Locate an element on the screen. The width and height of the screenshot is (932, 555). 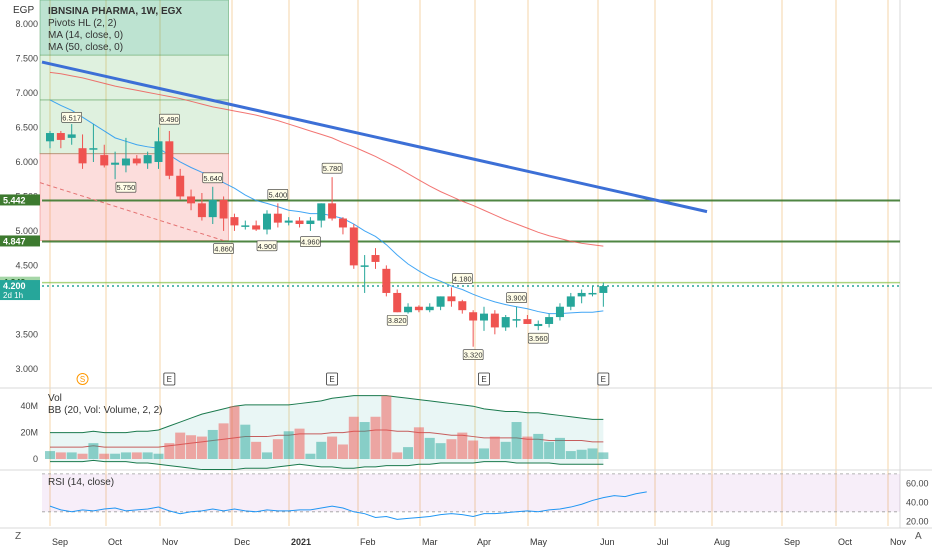
price-axis-tick: 3.500 is located at coordinates (26, 334).